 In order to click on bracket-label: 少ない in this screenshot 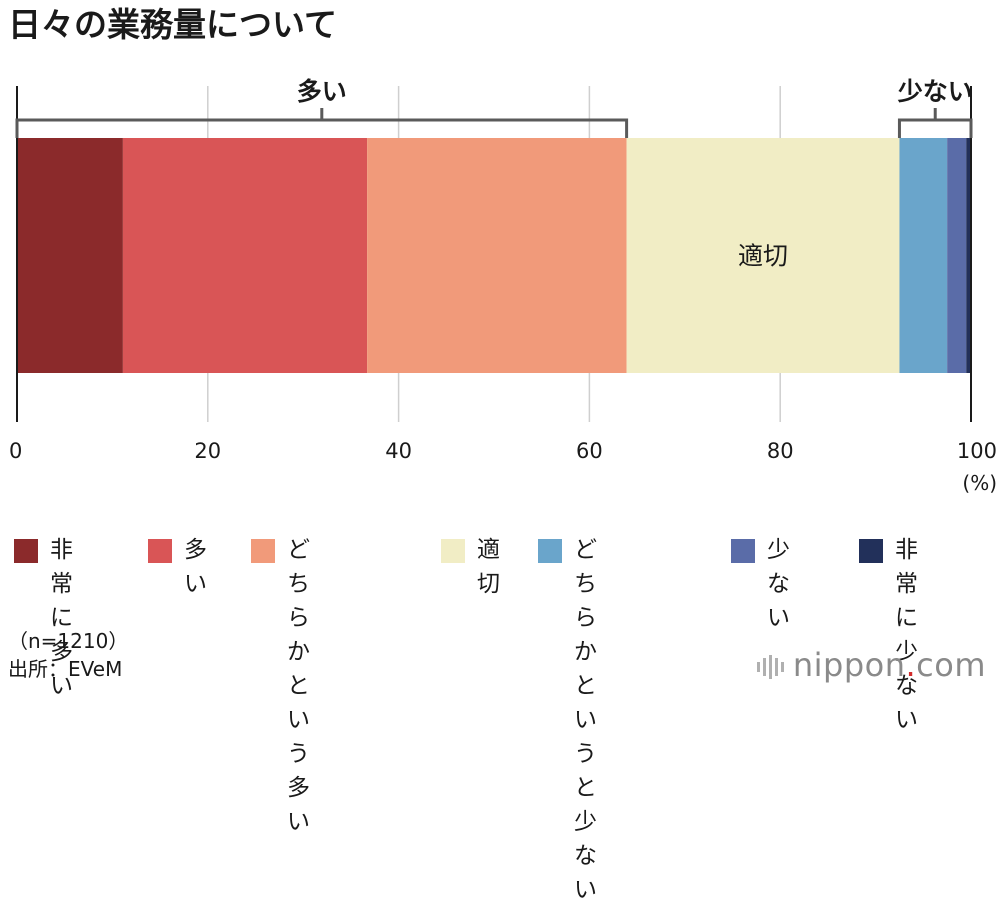, I will do `click(935, 91)`.